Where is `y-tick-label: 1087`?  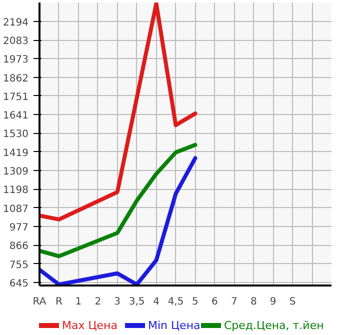 y-tick-label: 1087 is located at coordinates (16, 209).